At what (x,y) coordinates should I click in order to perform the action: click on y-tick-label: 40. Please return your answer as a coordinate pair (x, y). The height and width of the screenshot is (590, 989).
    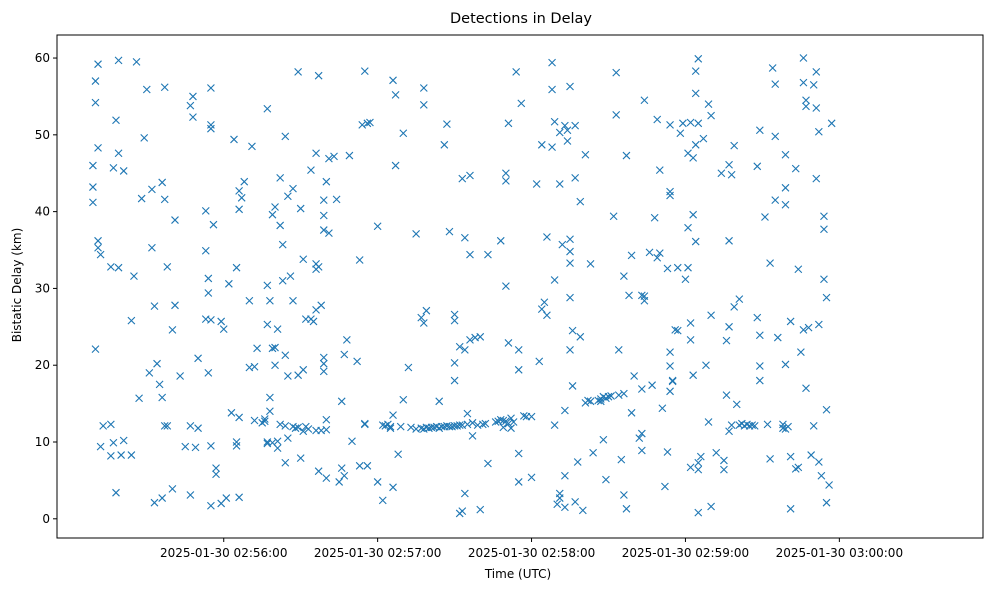
    Looking at the image, I should click on (42, 212).